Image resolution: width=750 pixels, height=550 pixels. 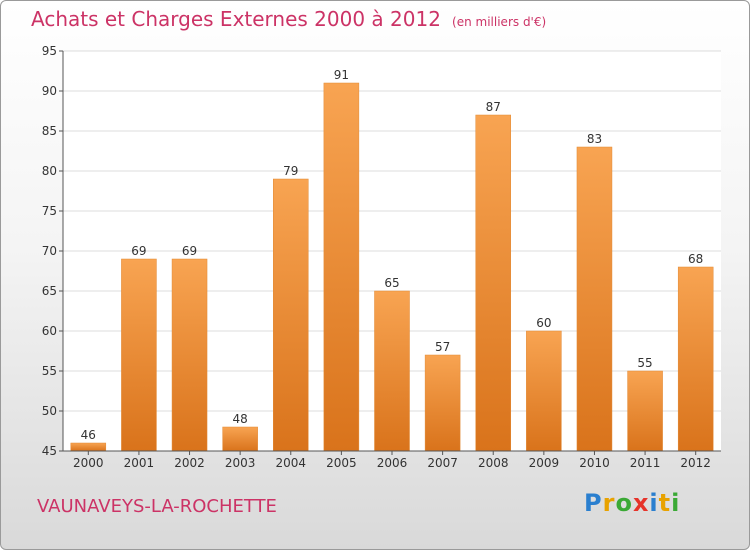 I want to click on proxiti-logo: Proxiti, so click(x=632, y=503).